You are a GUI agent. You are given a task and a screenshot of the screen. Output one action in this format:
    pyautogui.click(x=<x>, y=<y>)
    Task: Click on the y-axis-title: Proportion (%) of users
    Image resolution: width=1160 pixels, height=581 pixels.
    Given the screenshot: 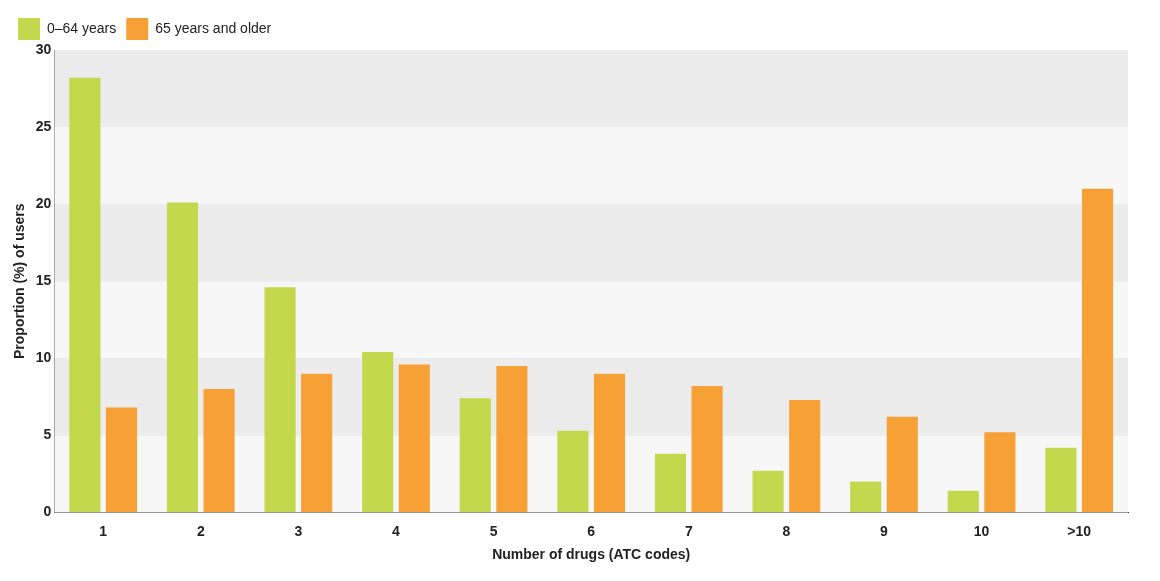 What is the action you would take?
    pyautogui.click(x=19, y=281)
    